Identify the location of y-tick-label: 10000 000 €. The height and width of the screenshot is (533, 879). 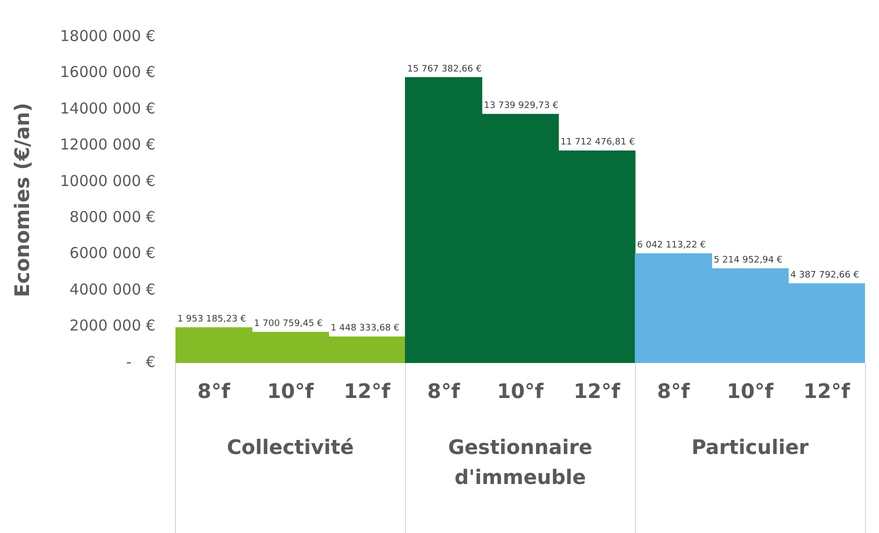
(108, 181).